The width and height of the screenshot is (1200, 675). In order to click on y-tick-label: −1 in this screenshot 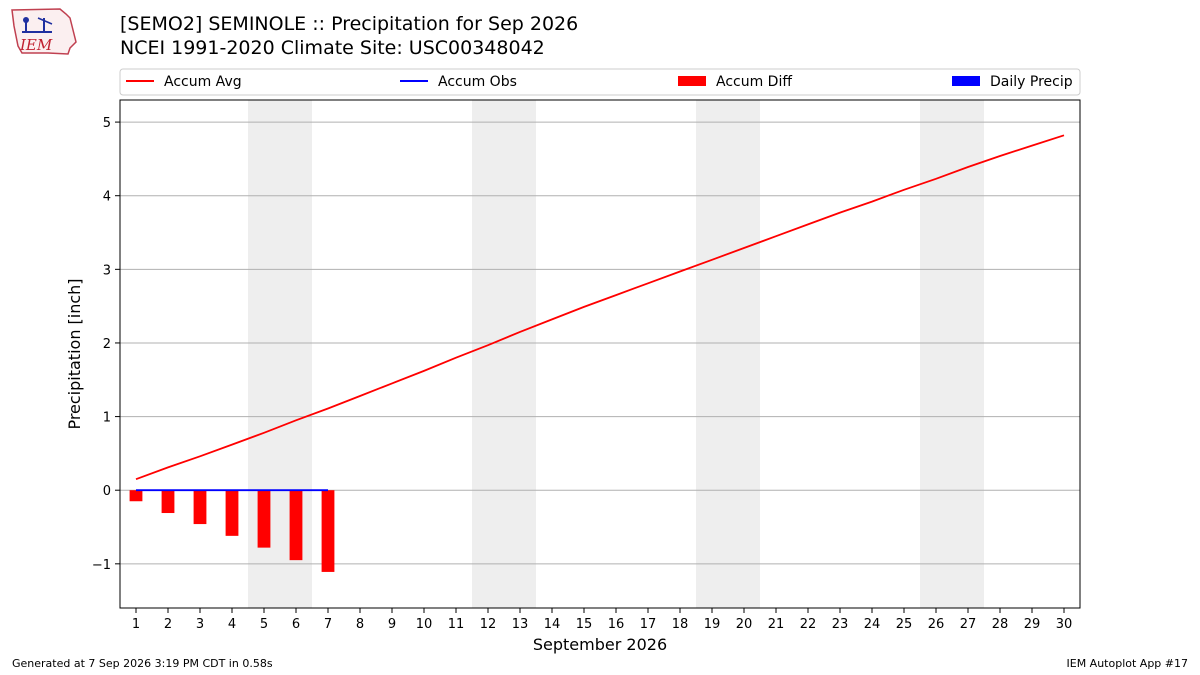, I will do `click(101, 565)`.